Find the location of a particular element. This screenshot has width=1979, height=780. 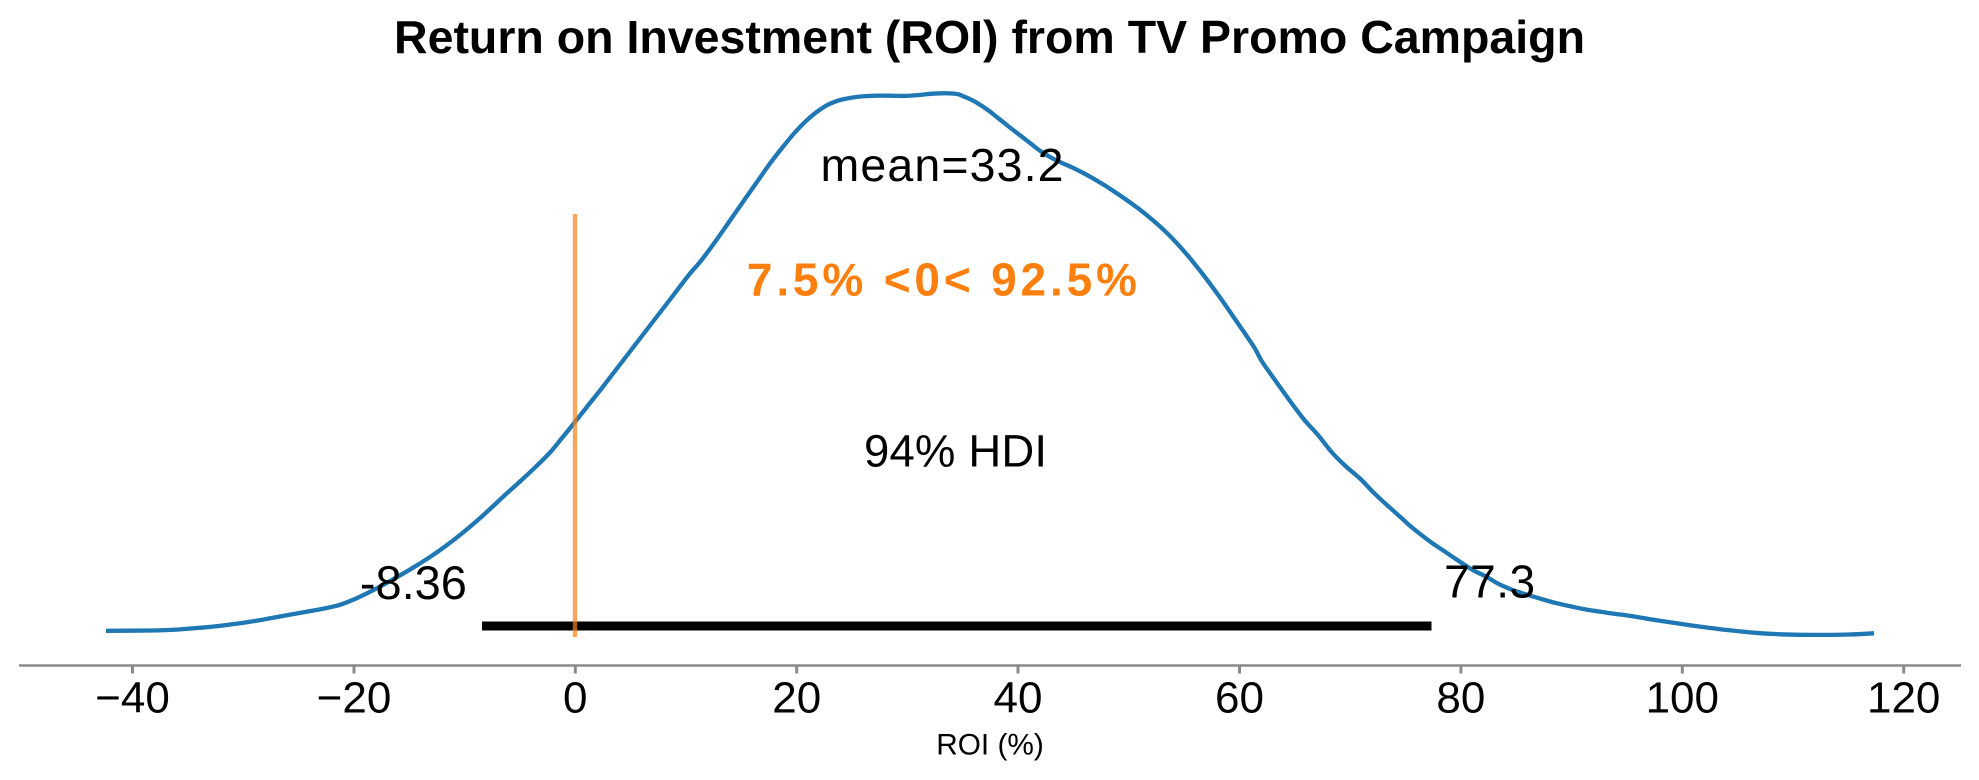

svg-text: 77.3 is located at coordinates (1489, 581).